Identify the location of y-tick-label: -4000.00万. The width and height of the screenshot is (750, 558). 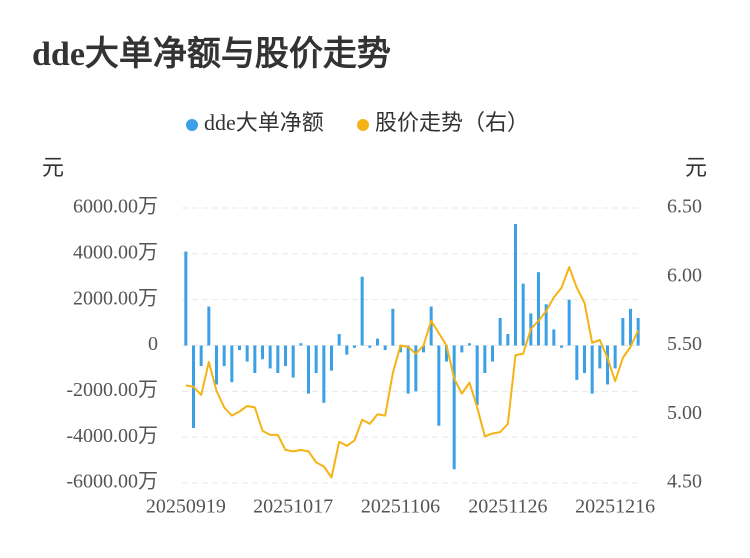
(112, 436).